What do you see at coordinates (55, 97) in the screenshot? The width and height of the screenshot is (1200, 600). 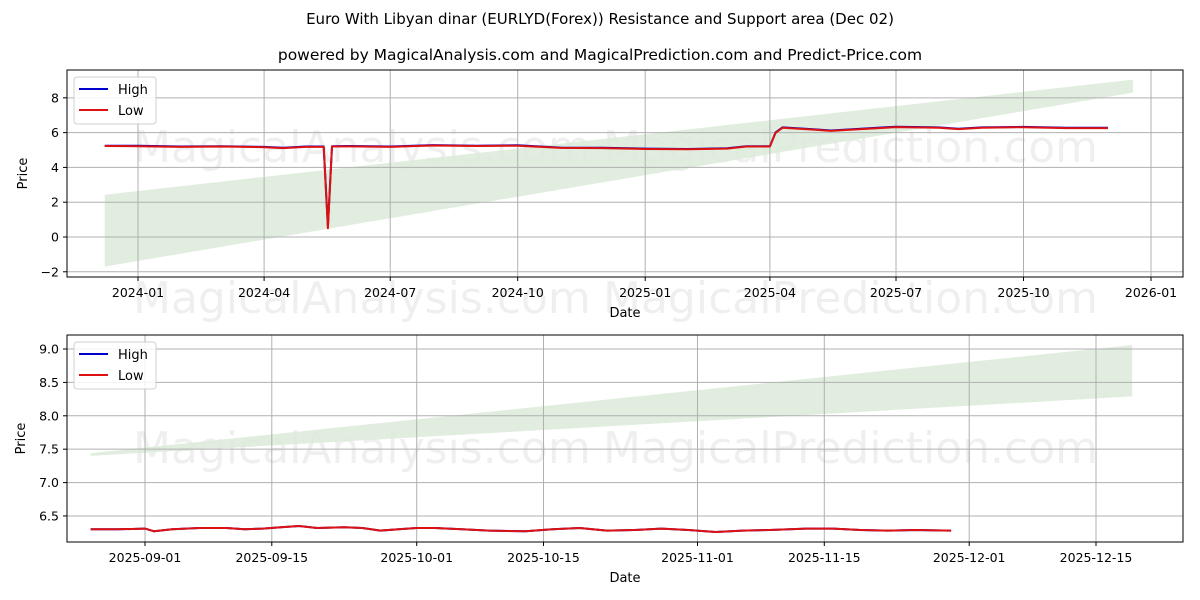 I see `y-tick-label: 8` at bounding box center [55, 97].